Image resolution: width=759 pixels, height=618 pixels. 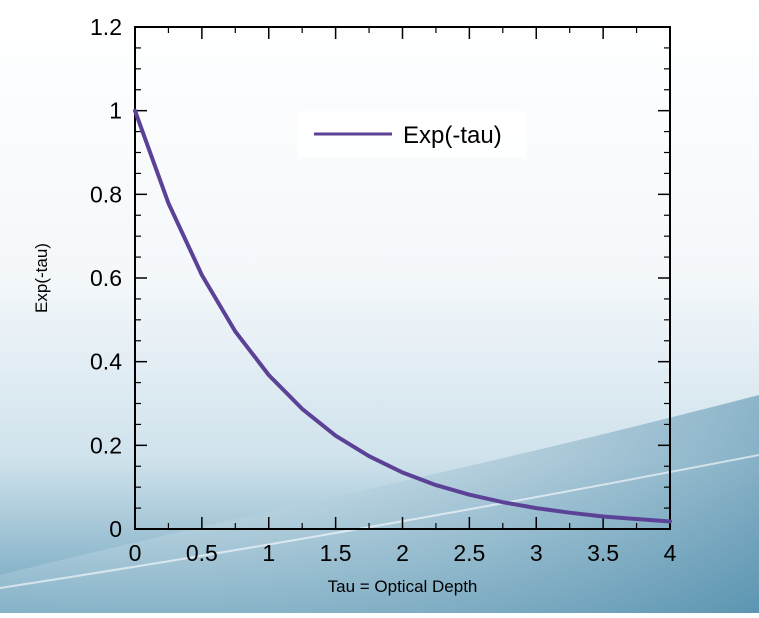 What do you see at coordinates (469, 553) in the screenshot?
I see `x-tick-label: 2.5` at bounding box center [469, 553].